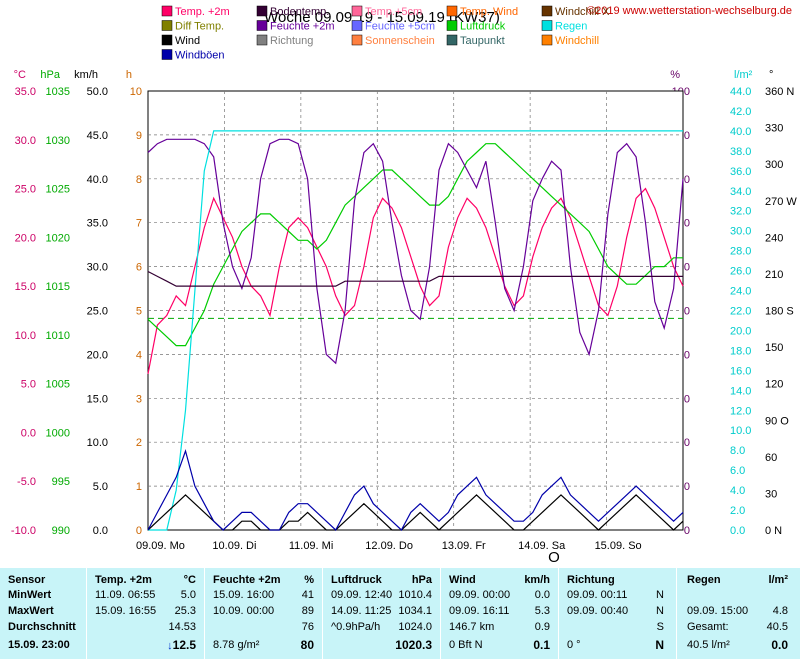 The width and height of the screenshot is (800, 659). What do you see at coordinates (139, 355) in the screenshot?
I see `axis-tick-label: 4` at bounding box center [139, 355].